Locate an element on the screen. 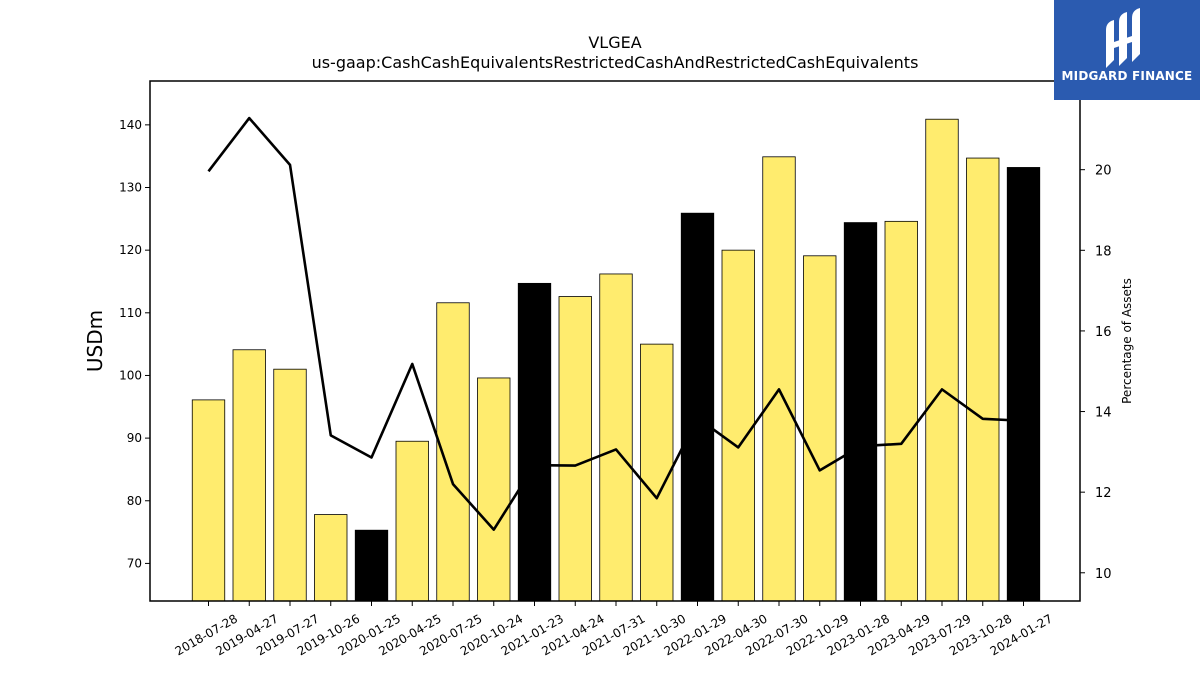 This screenshot has height=675, width=1200. y-axis-label: USDm is located at coordinates (95, 341).